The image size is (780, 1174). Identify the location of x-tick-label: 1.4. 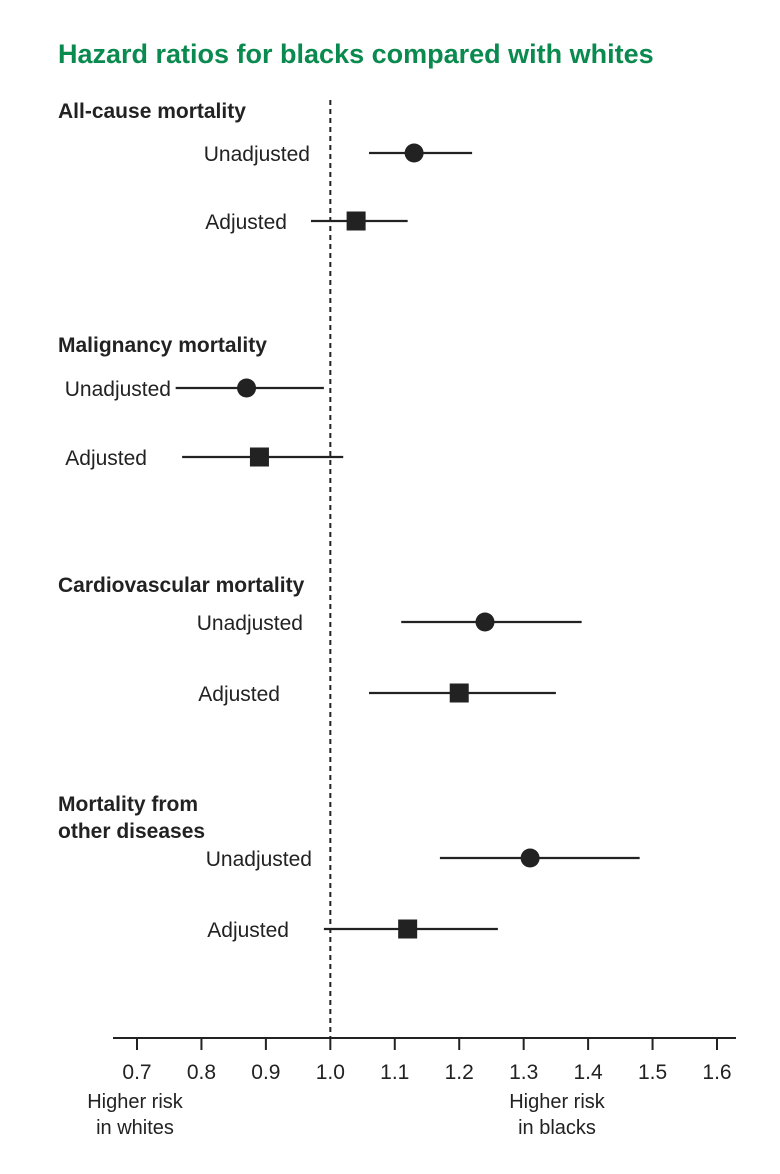
(589, 1072).